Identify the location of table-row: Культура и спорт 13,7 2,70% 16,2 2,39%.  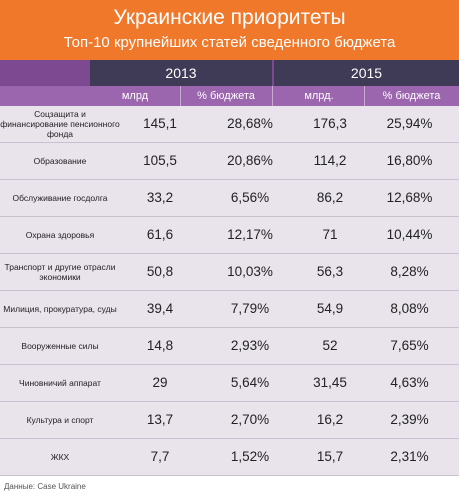
(229, 420).